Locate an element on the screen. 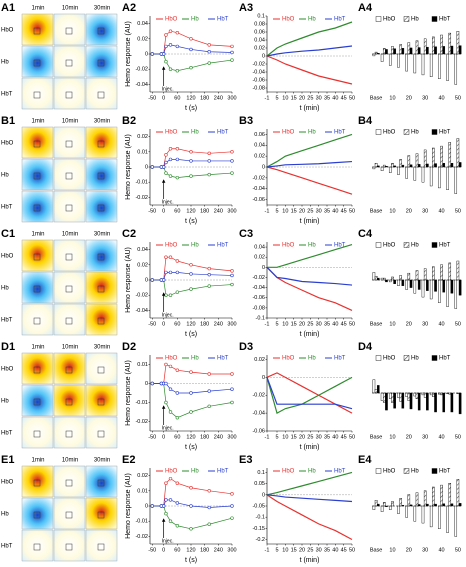 The height and width of the screenshot is (567, 466). panel-label: A1 is located at coordinates (8, 8).